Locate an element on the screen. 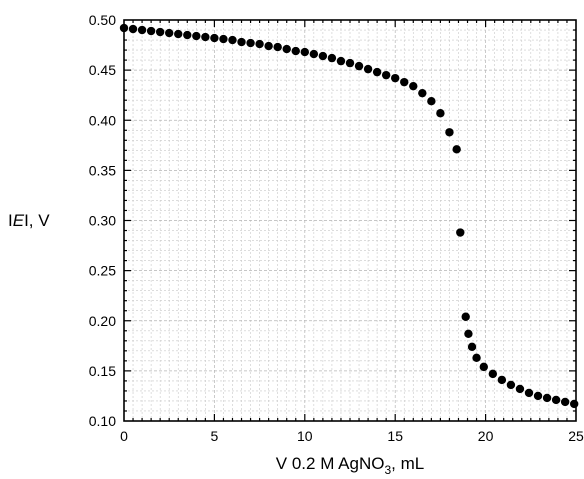  y-axis-title: IEI, V is located at coordinates (29, 220).